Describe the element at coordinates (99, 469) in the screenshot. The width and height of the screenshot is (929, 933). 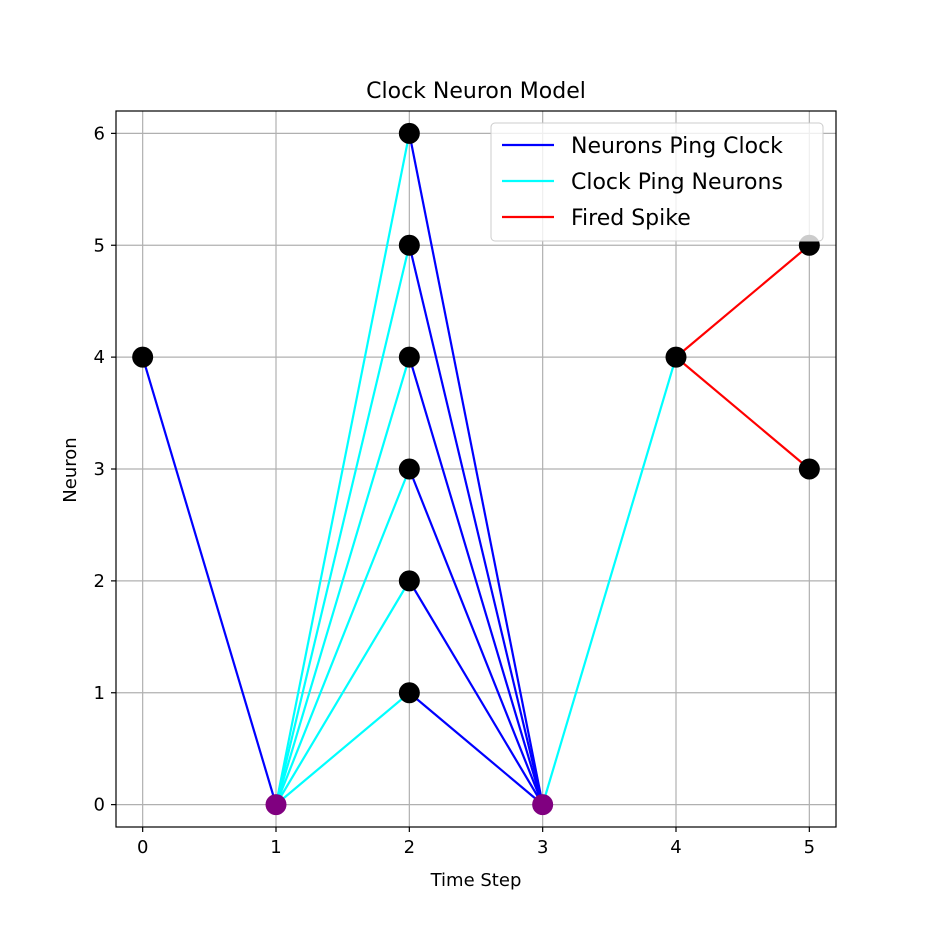
I see `y-tick-label: 3` at that location.